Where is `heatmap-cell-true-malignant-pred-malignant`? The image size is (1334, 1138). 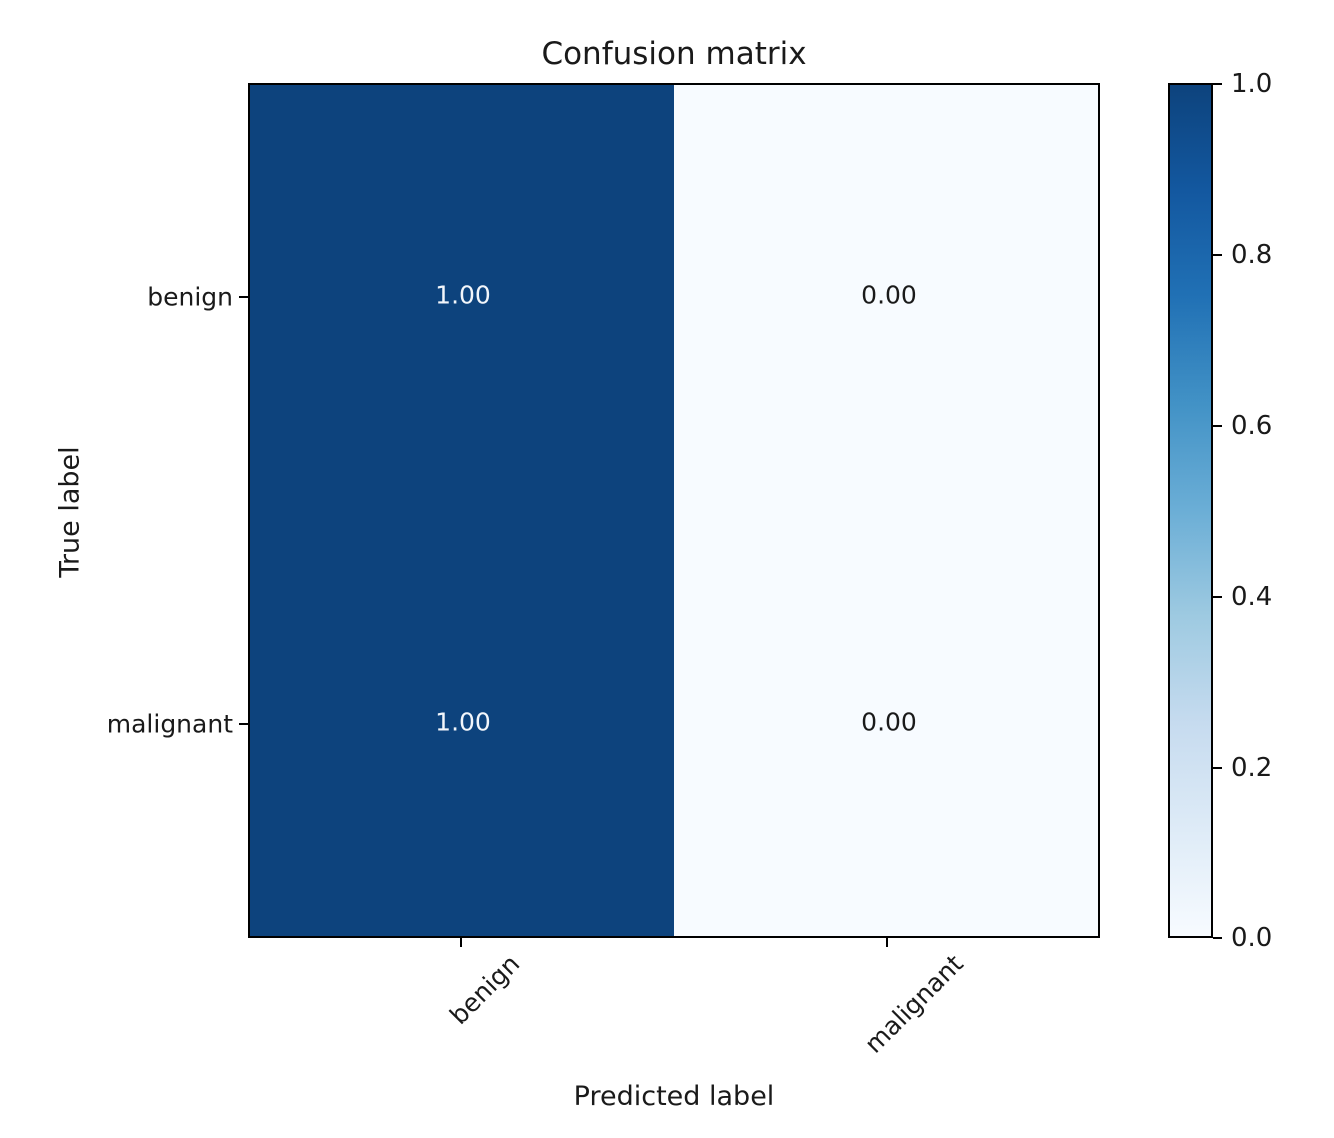
heatmap-cell-true-malignant-pred-malignant is located at coordinates (886, 723).